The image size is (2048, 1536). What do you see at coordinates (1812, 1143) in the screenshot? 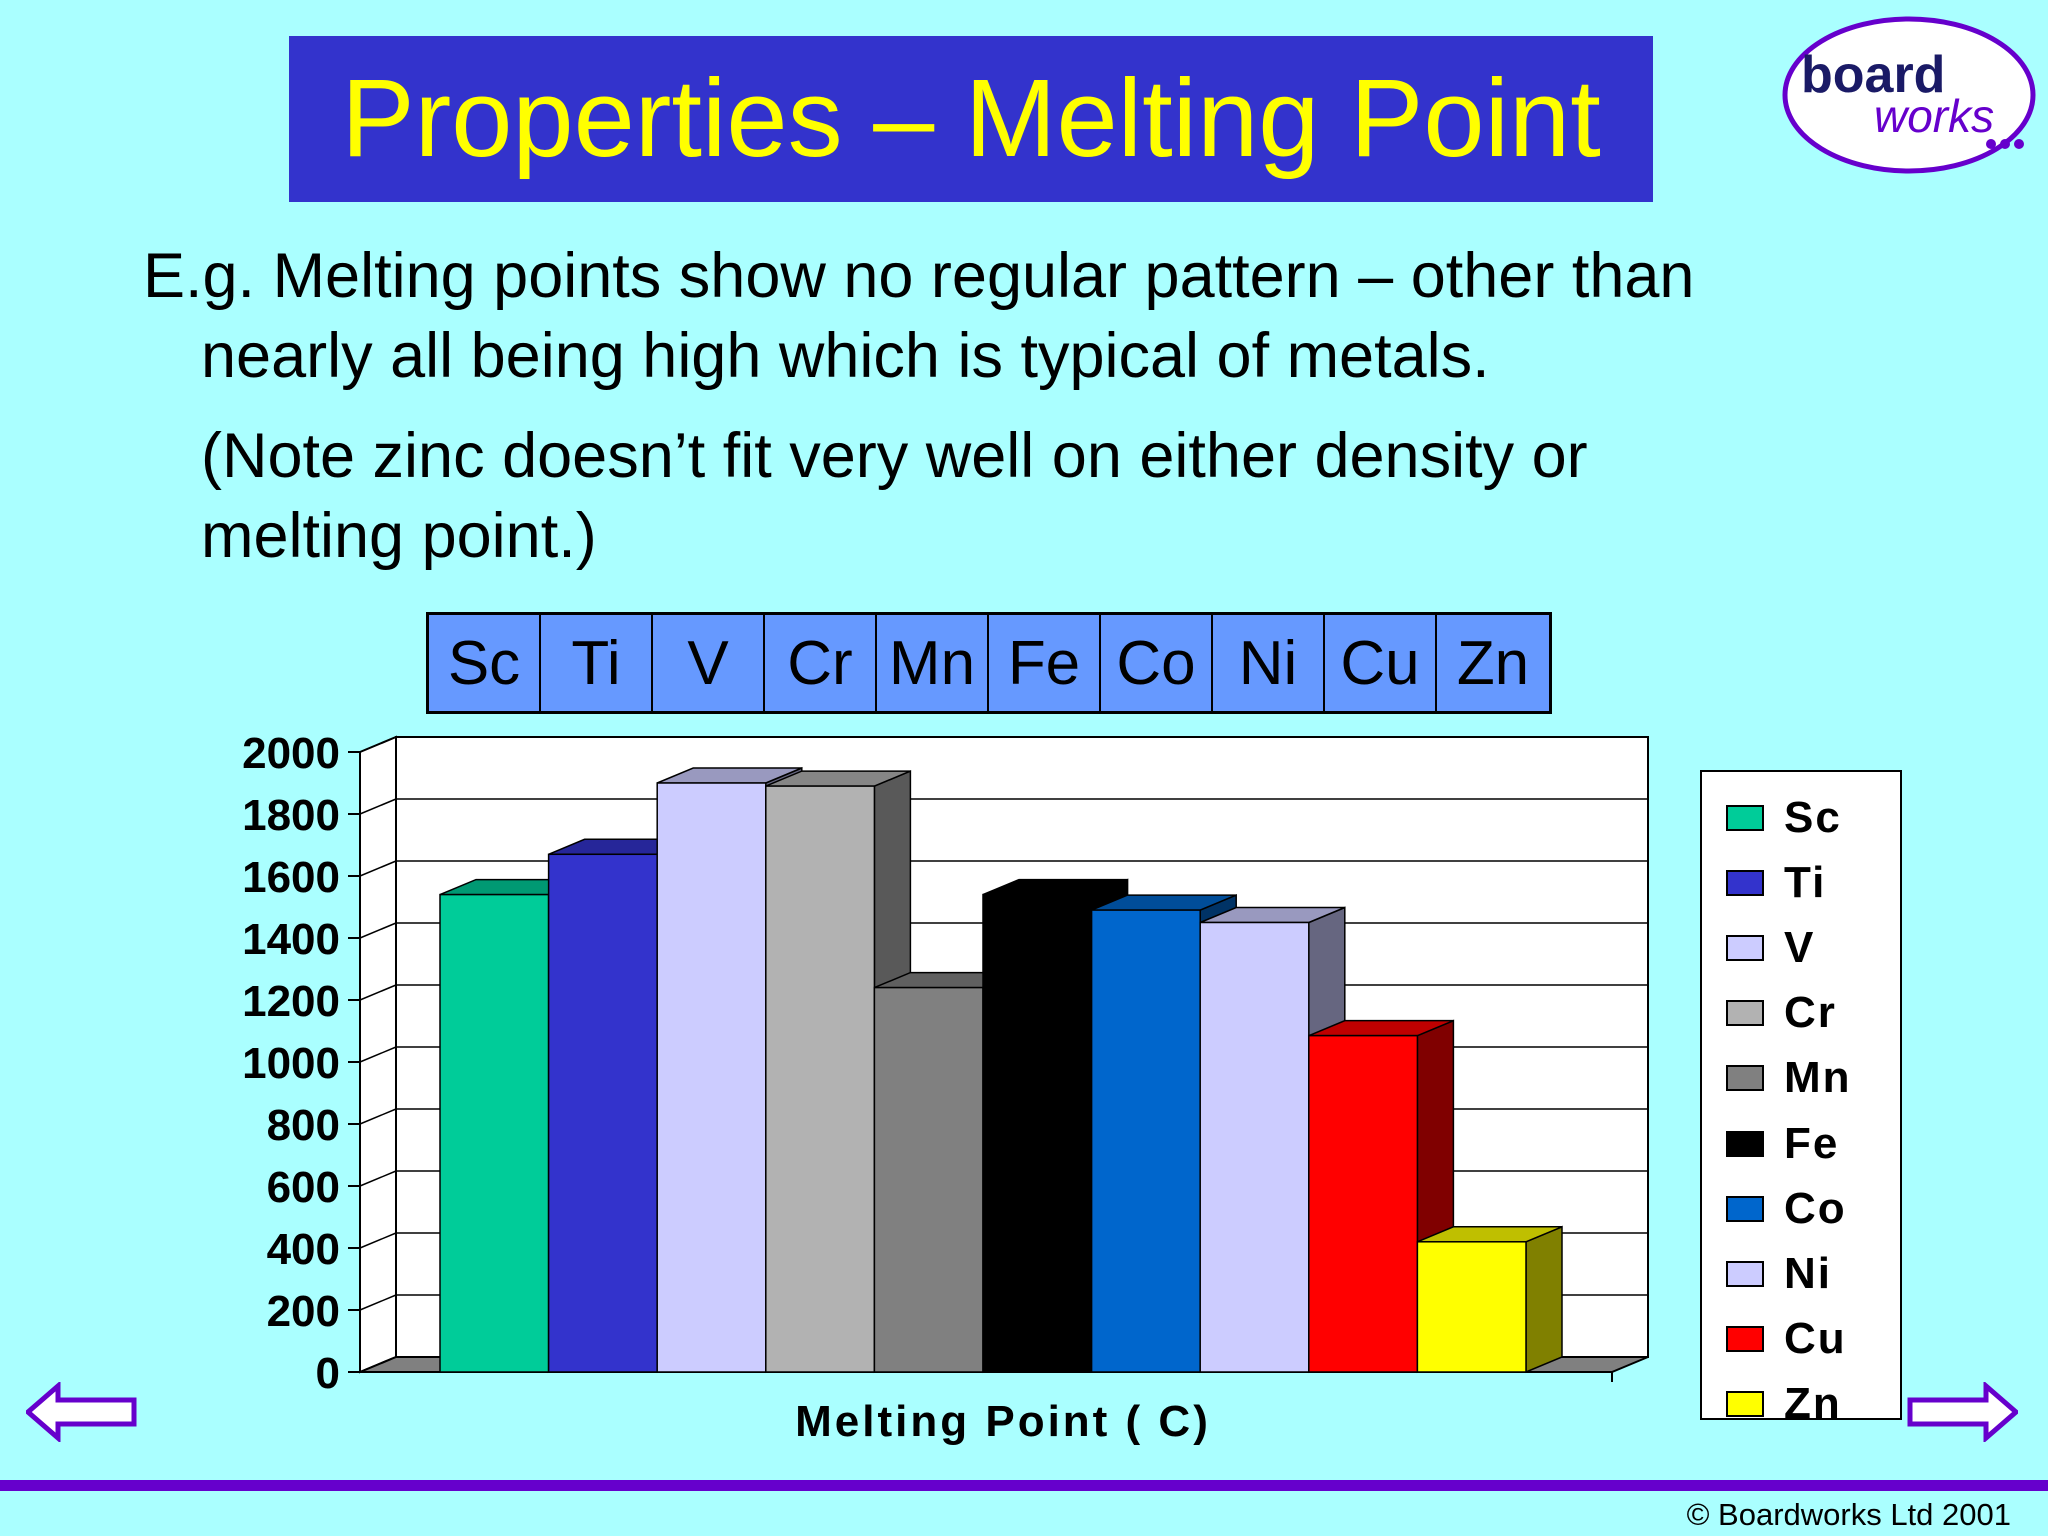
I see `legend-label: Fe` at bounding box center [1812, 1143].